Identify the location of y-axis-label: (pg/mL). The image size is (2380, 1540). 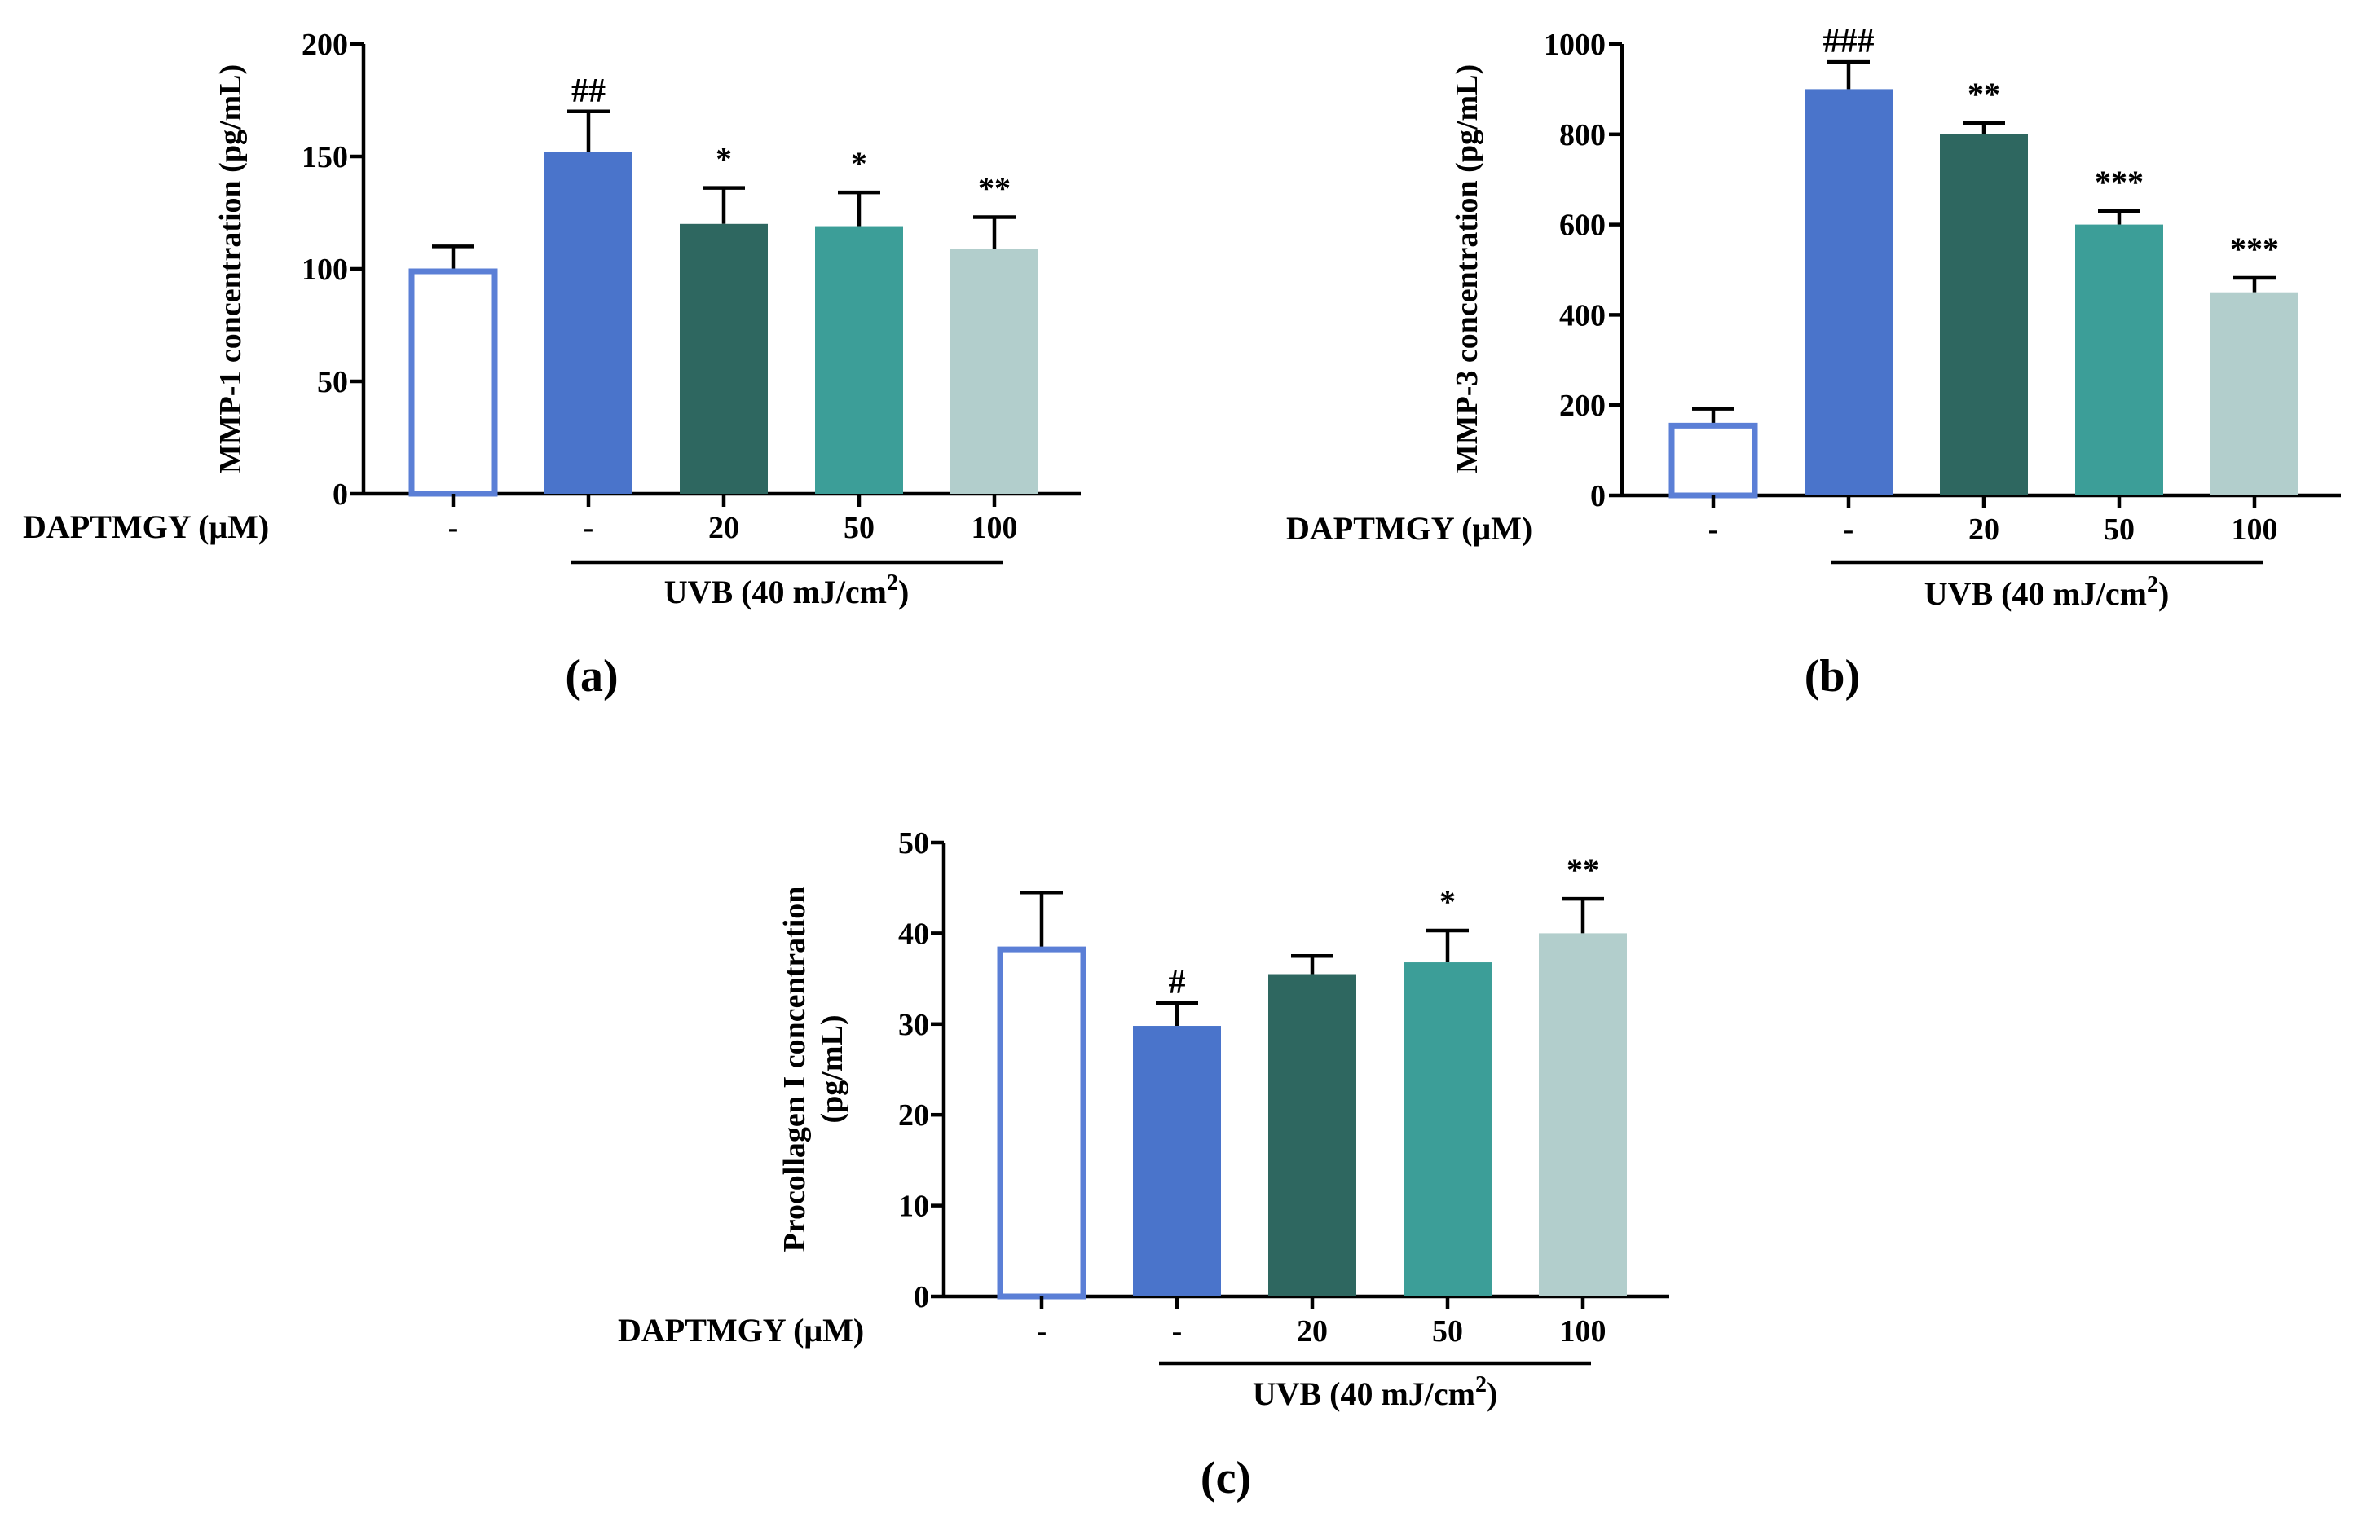
(832, 1069).